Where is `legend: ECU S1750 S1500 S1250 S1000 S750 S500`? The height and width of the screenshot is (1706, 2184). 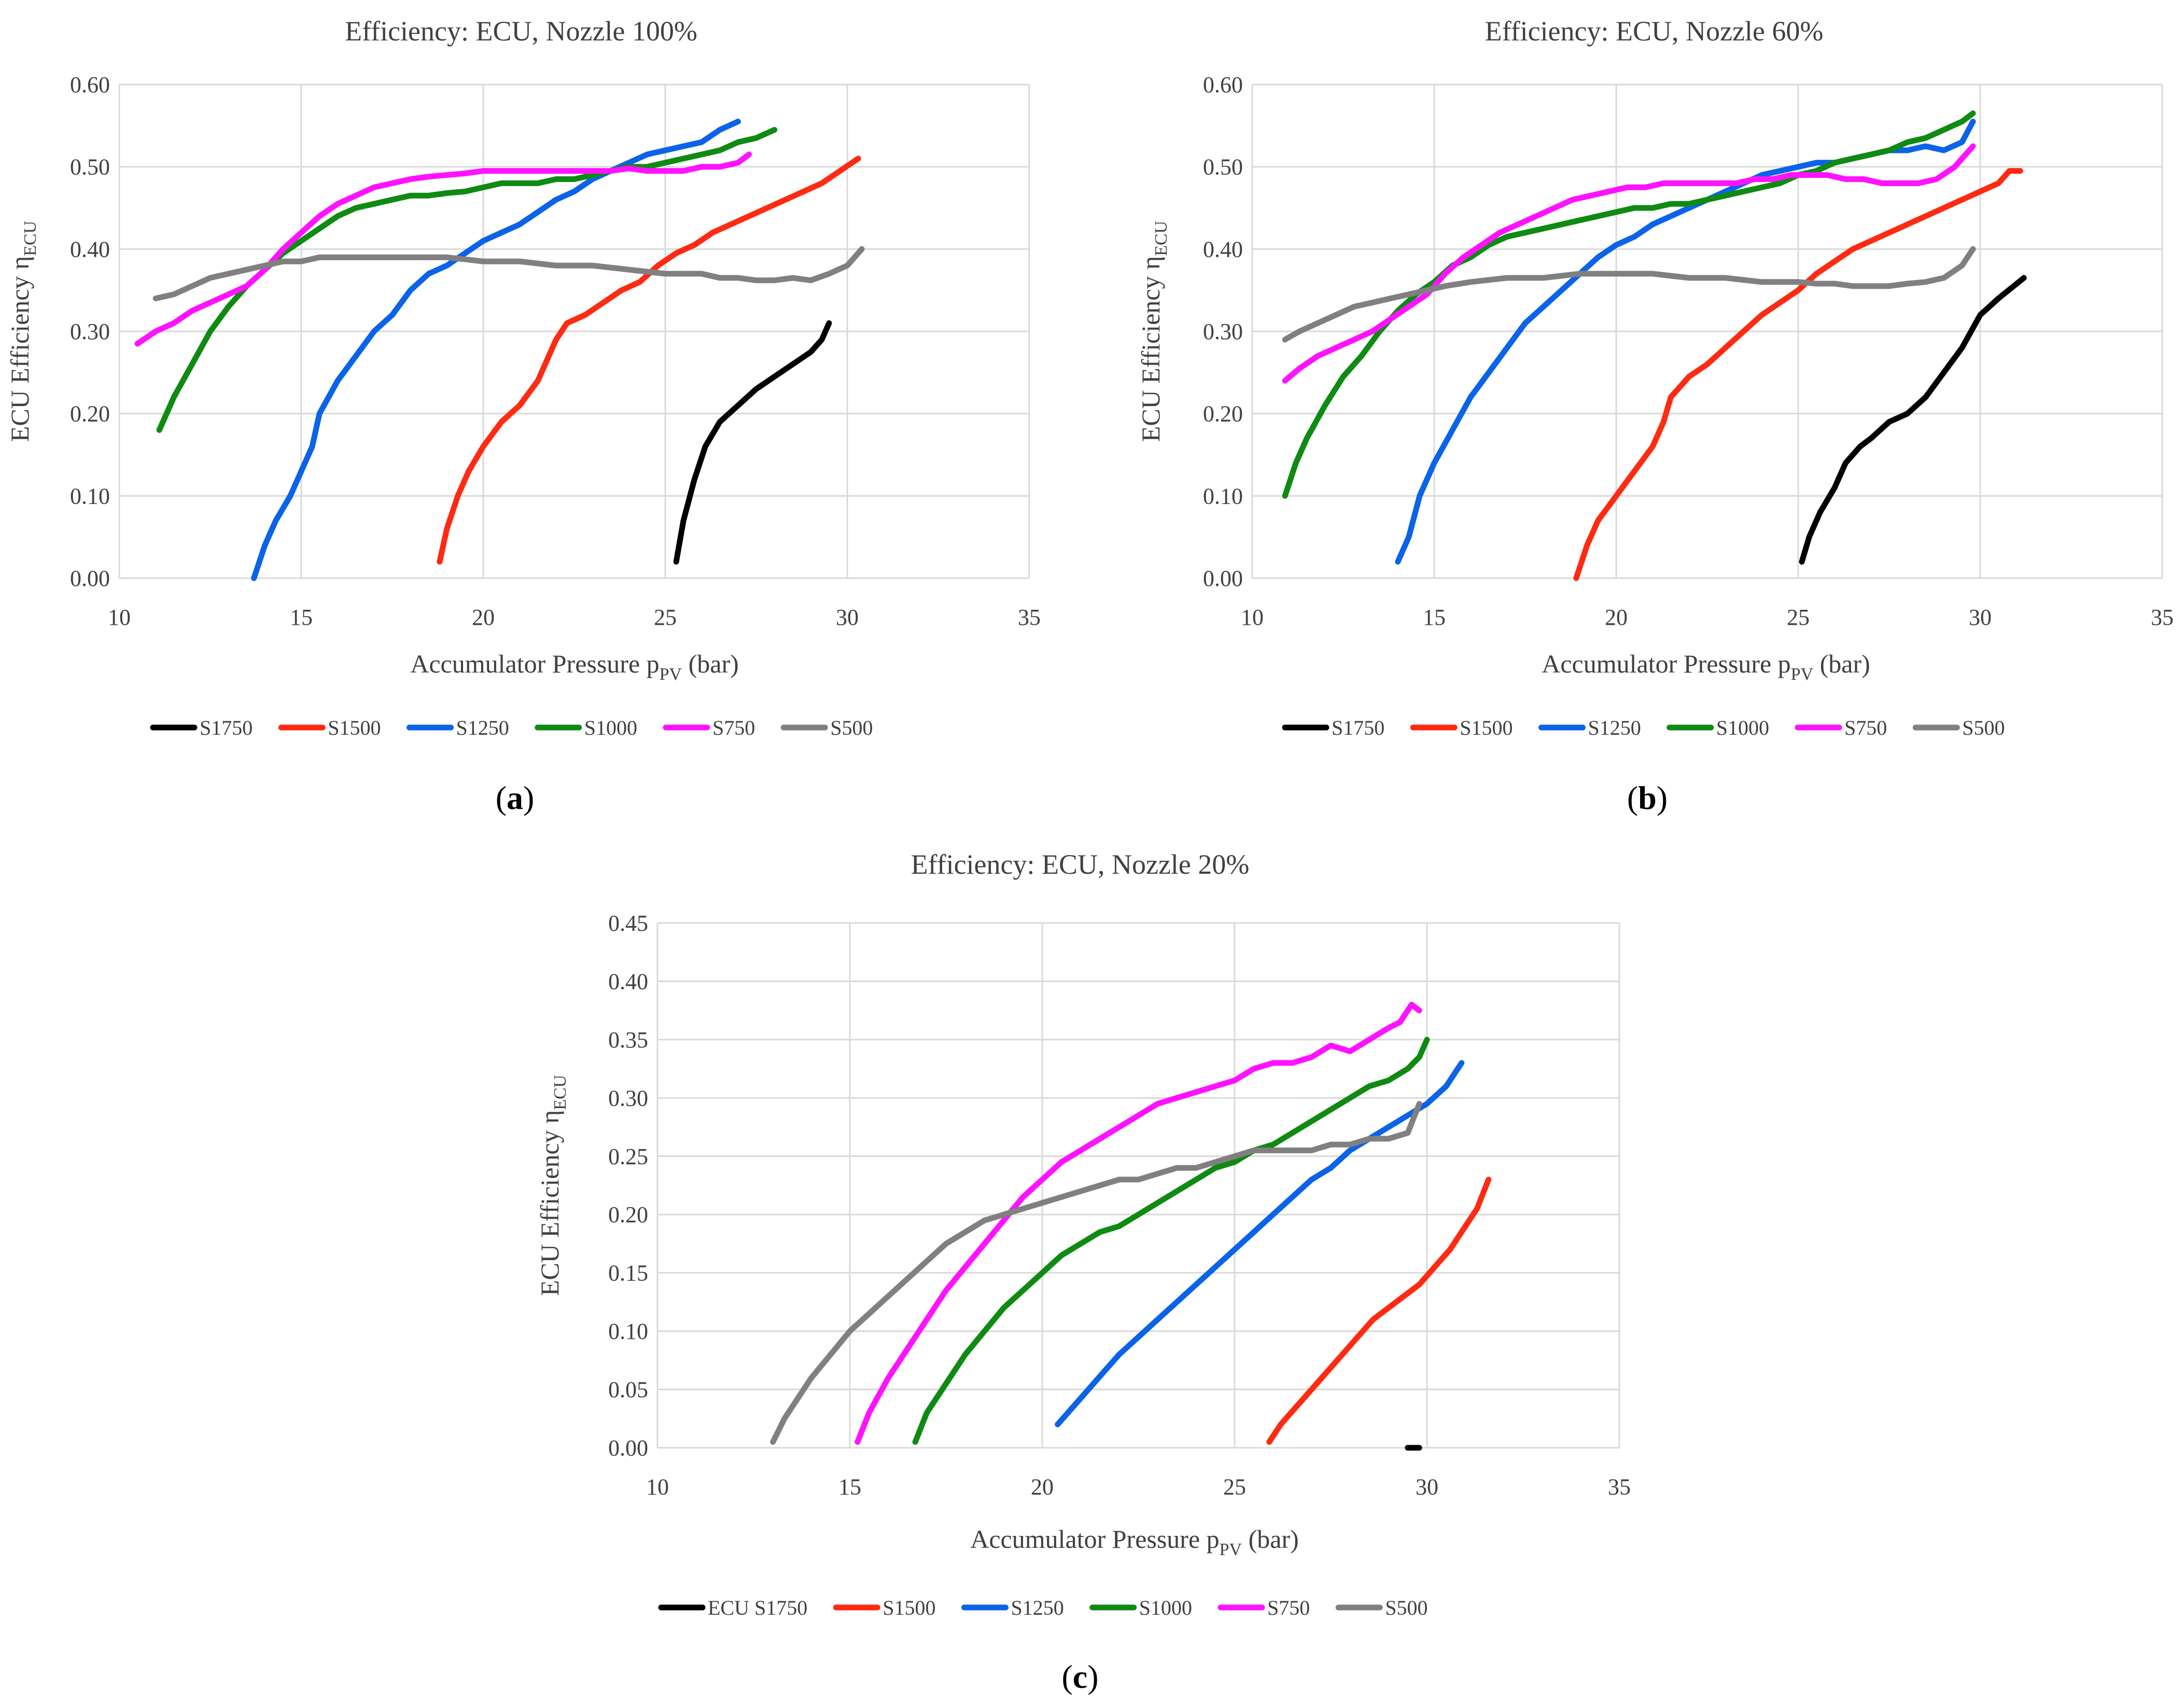
legend: ECU S1750 S1500 S1250 S1000 S750 S500 is located at coordinates (1043, 1607).